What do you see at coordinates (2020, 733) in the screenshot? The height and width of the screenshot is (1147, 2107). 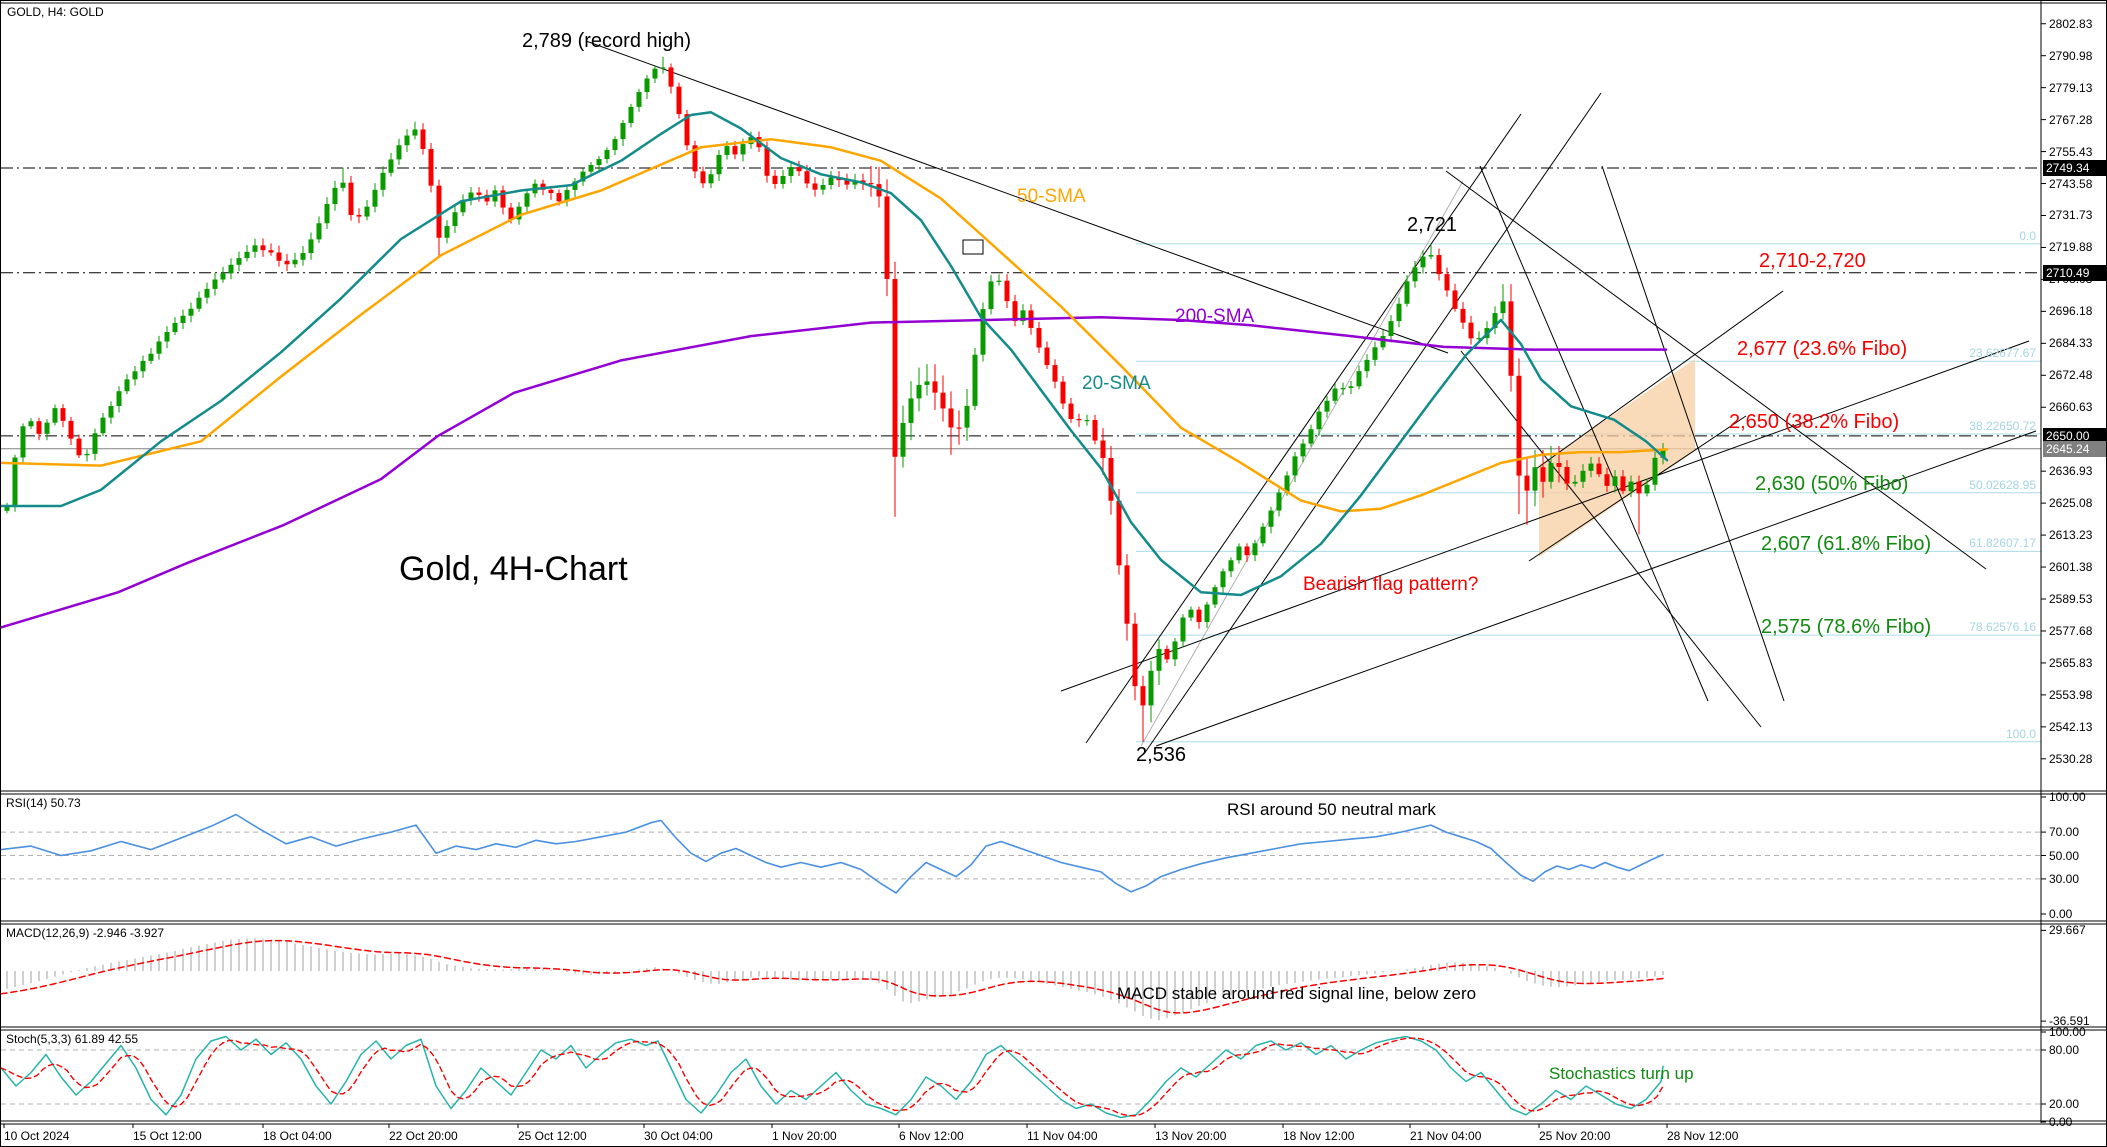 I see `fibo-axis-label-100.0: 100.0` at bounding box center [2020, 733].